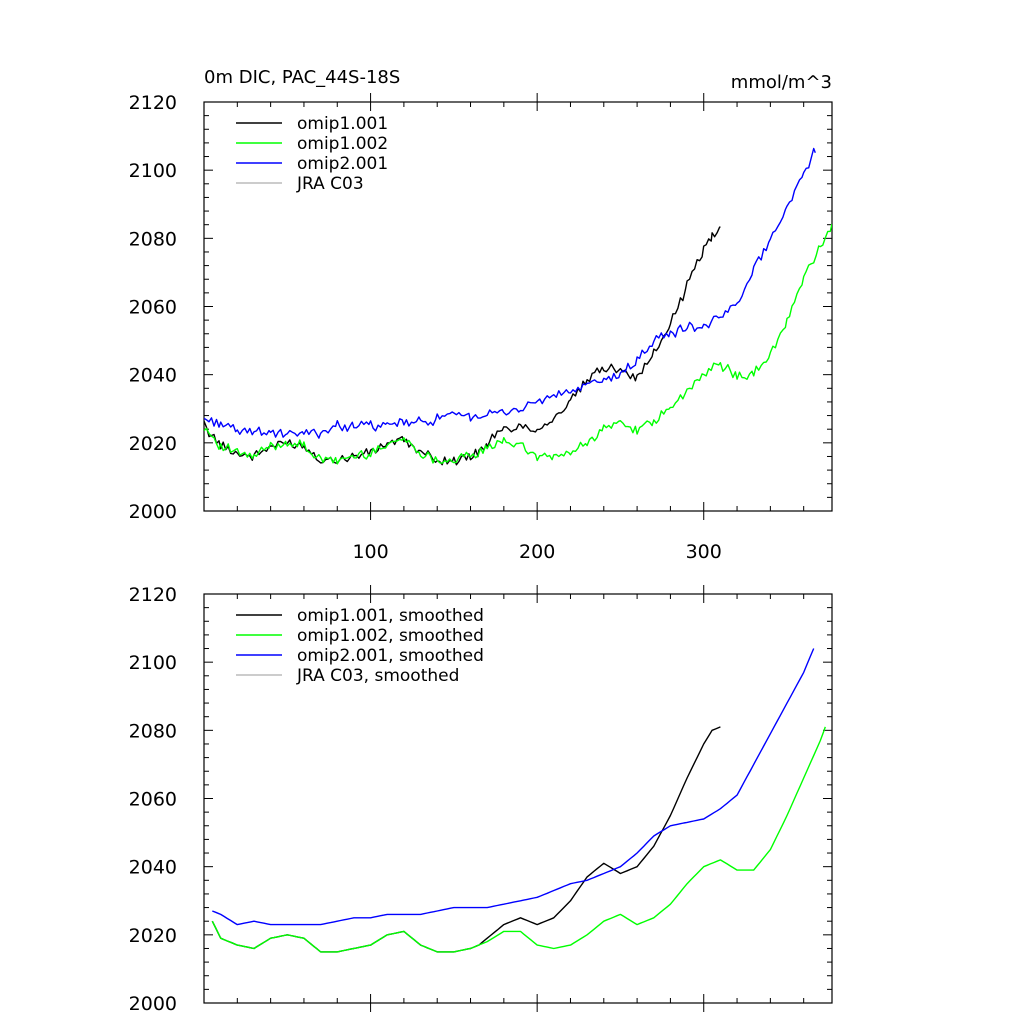 The width and height of the screenshot is (1024, 1024). What do you see at coordinates (377, 676) in the screenshot?
I see `legend-label-4: JRA C03, smoothed` at bounding box center [377, 676].